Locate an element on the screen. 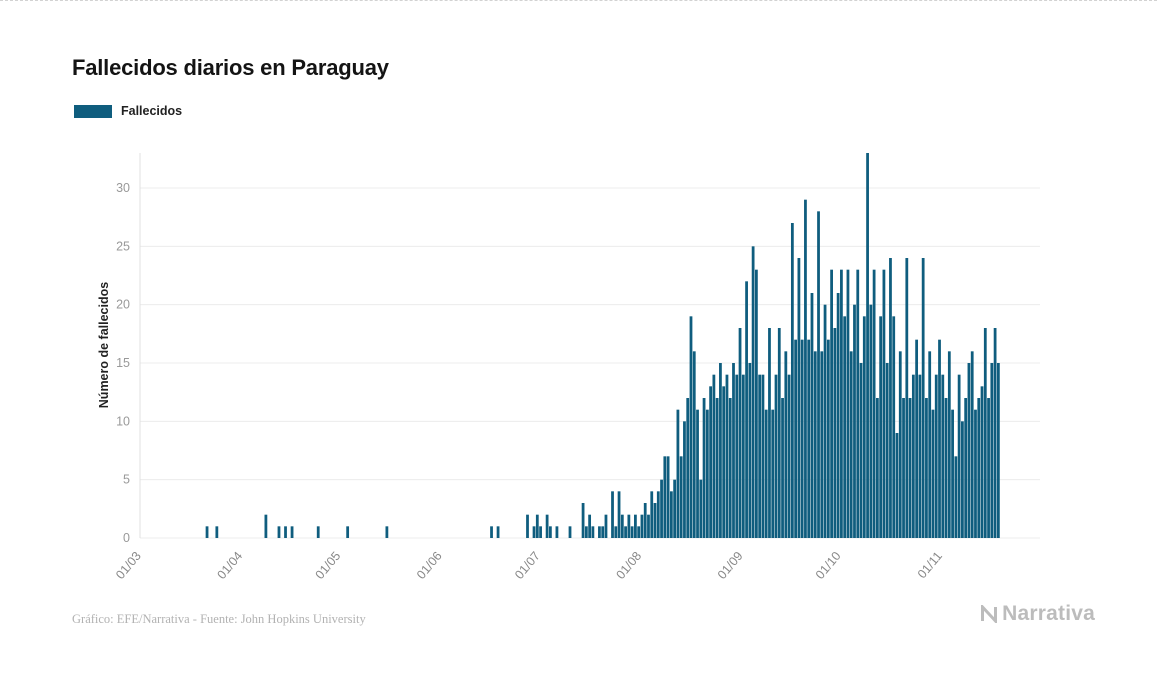 The image size is (1157, 674). x-tick-label: 01/04 is located at coordinates (229, 565).